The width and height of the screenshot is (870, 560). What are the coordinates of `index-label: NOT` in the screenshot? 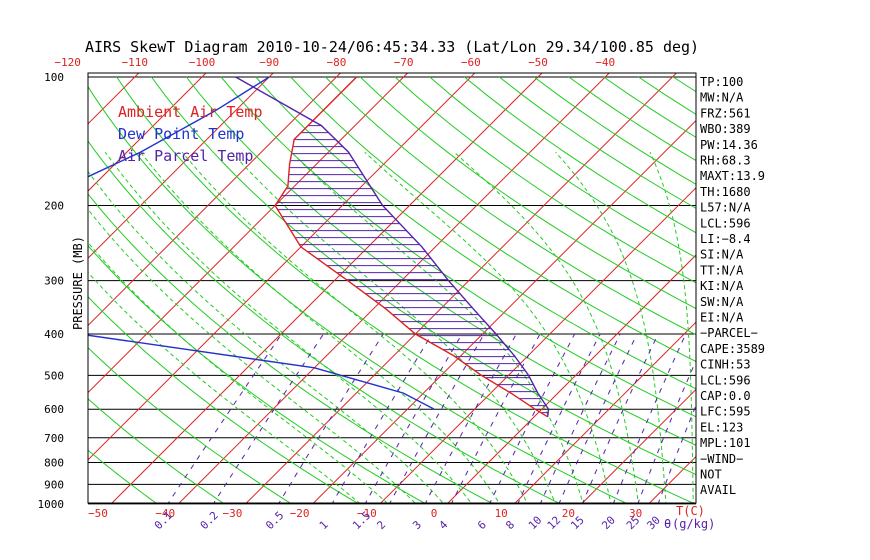 It's located at (711, 475).